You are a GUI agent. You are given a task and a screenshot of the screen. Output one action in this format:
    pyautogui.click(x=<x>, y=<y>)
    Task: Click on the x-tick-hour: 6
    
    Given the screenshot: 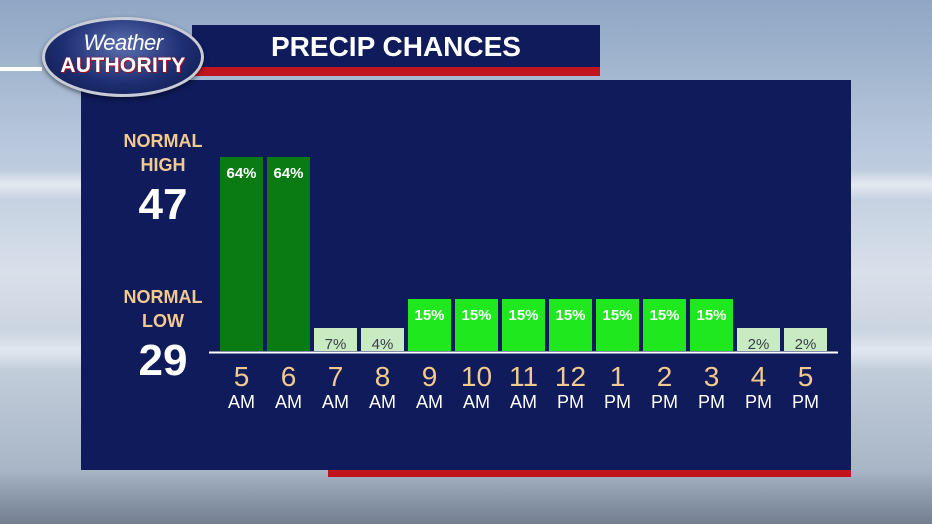 What is the action you would take?
    pyautogui.click(x=289, y=376)
    